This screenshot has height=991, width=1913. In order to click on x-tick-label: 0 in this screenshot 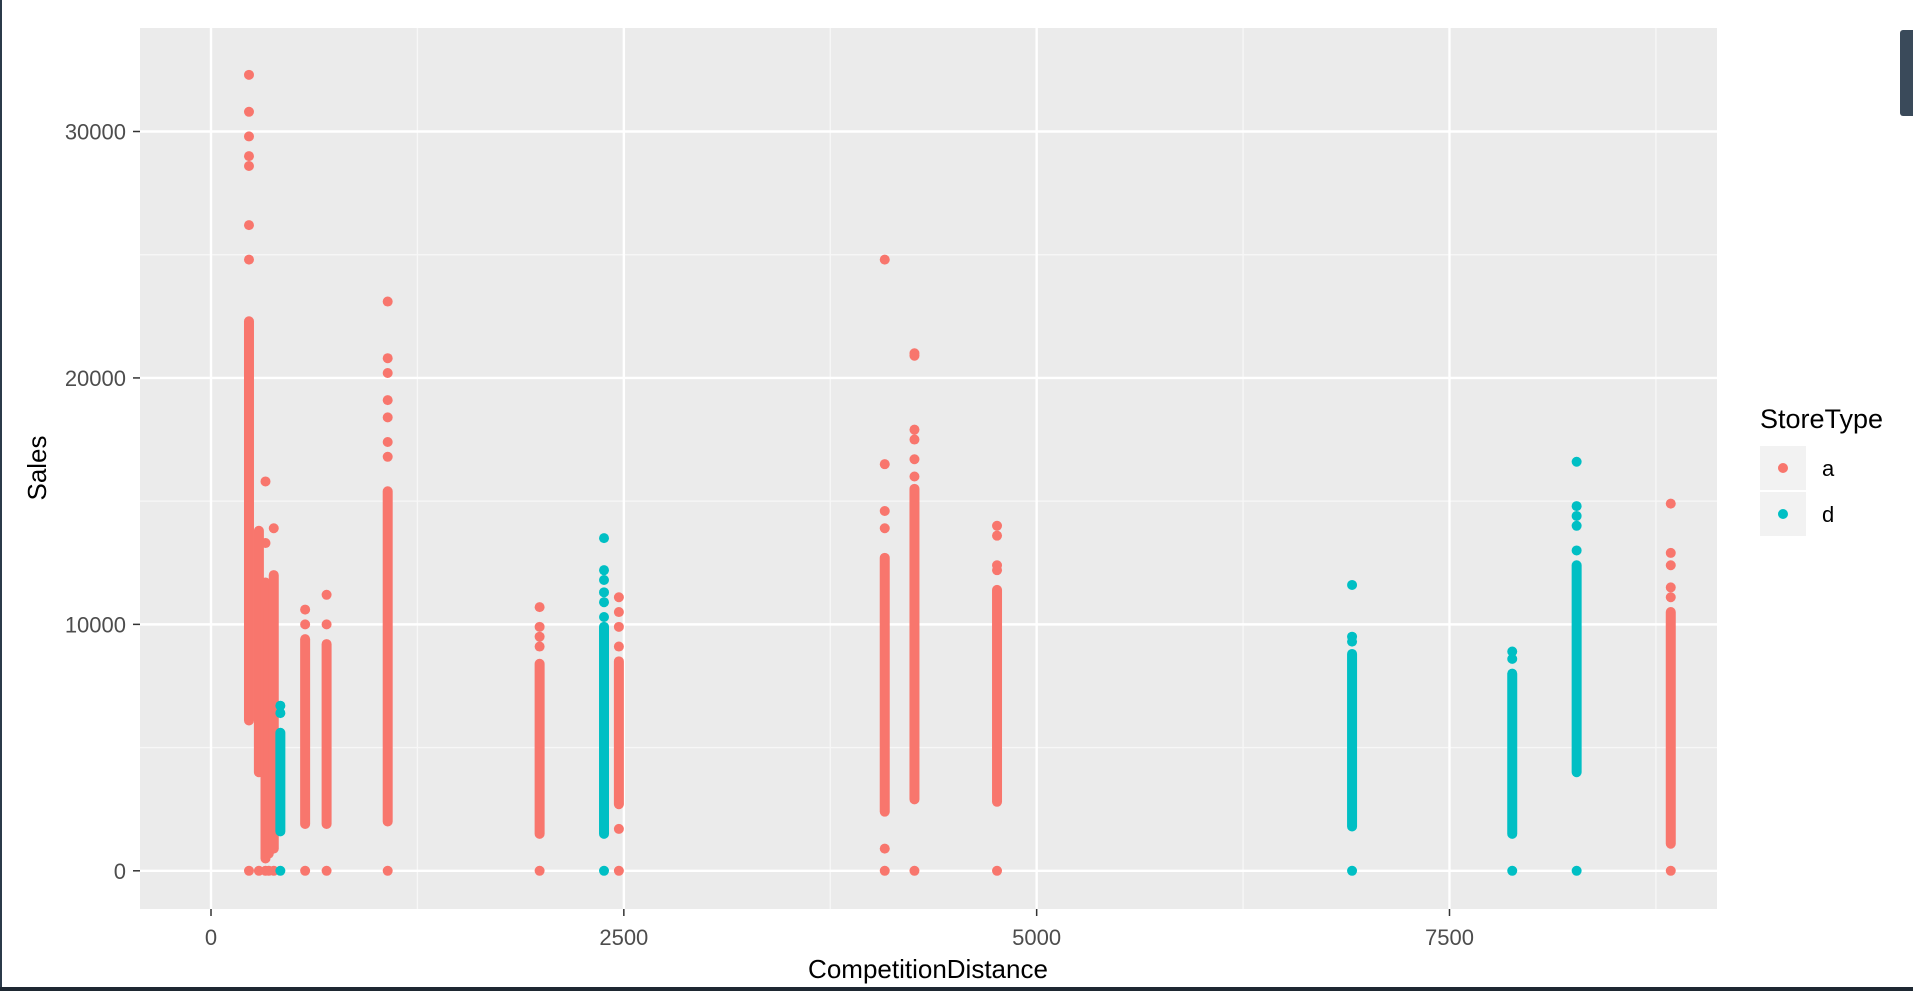, I will do `click(211, 937)`.